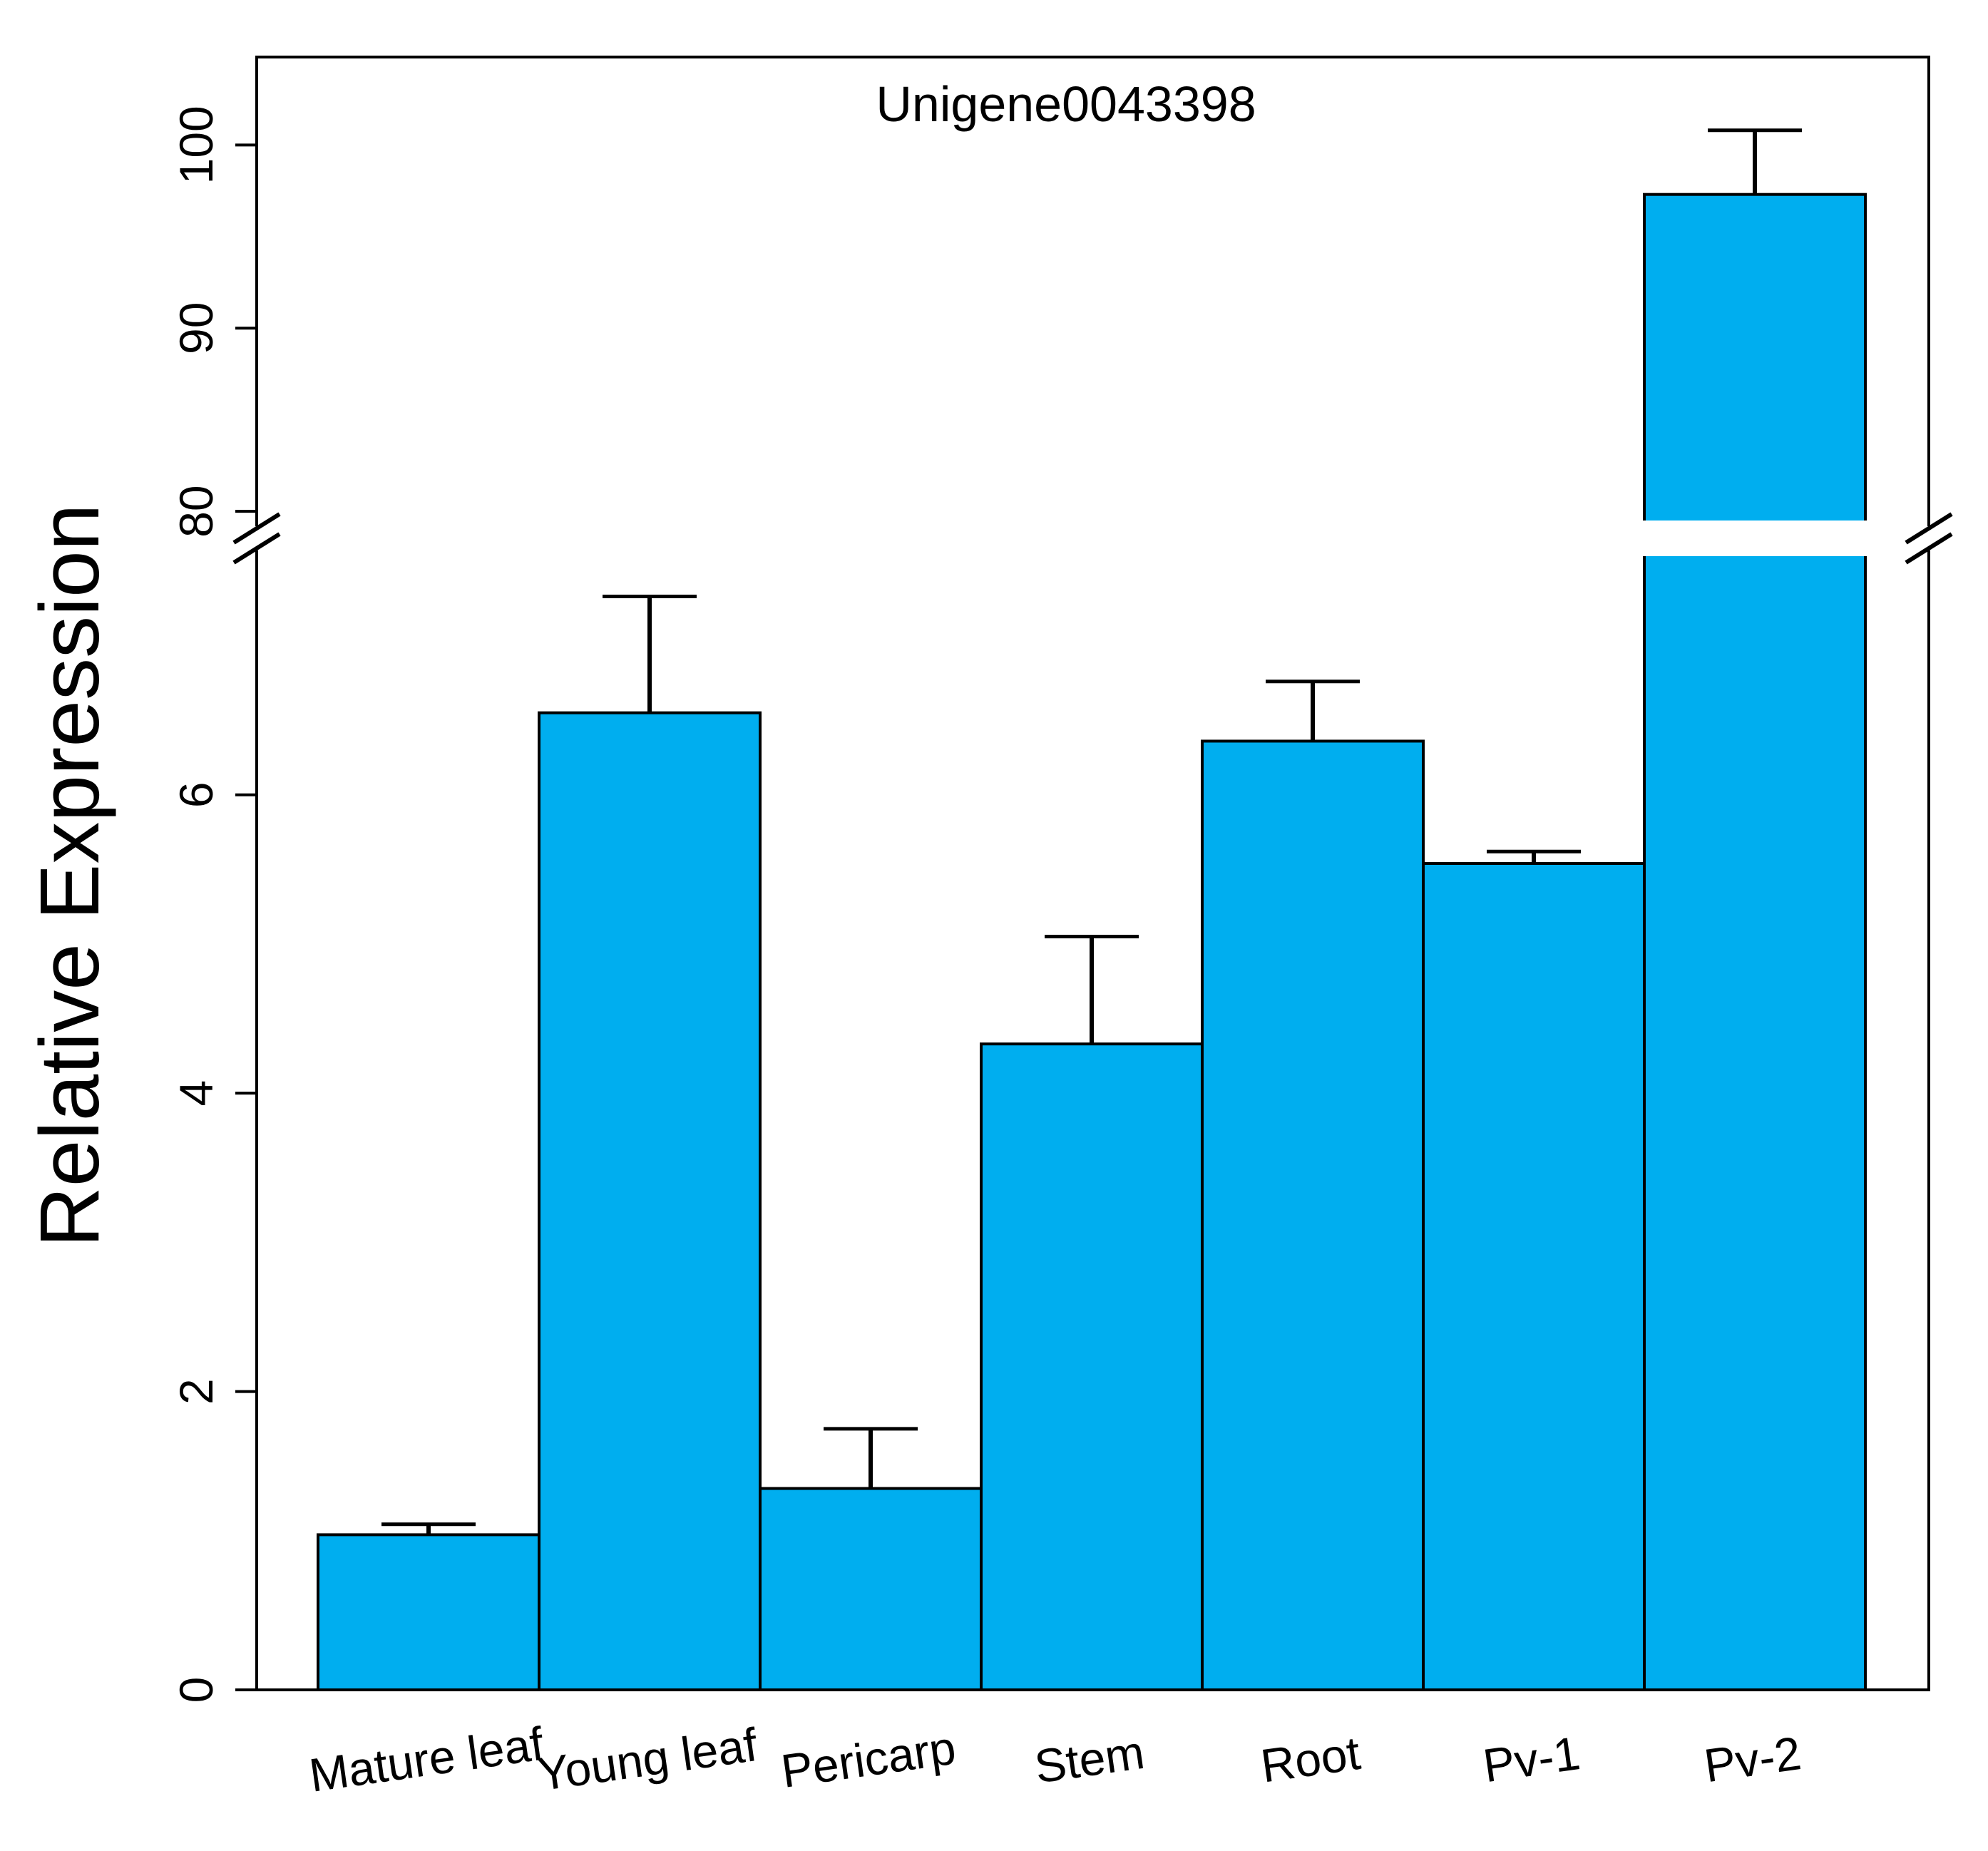  I want to click on axis-break-marks, so click(1092, 538).